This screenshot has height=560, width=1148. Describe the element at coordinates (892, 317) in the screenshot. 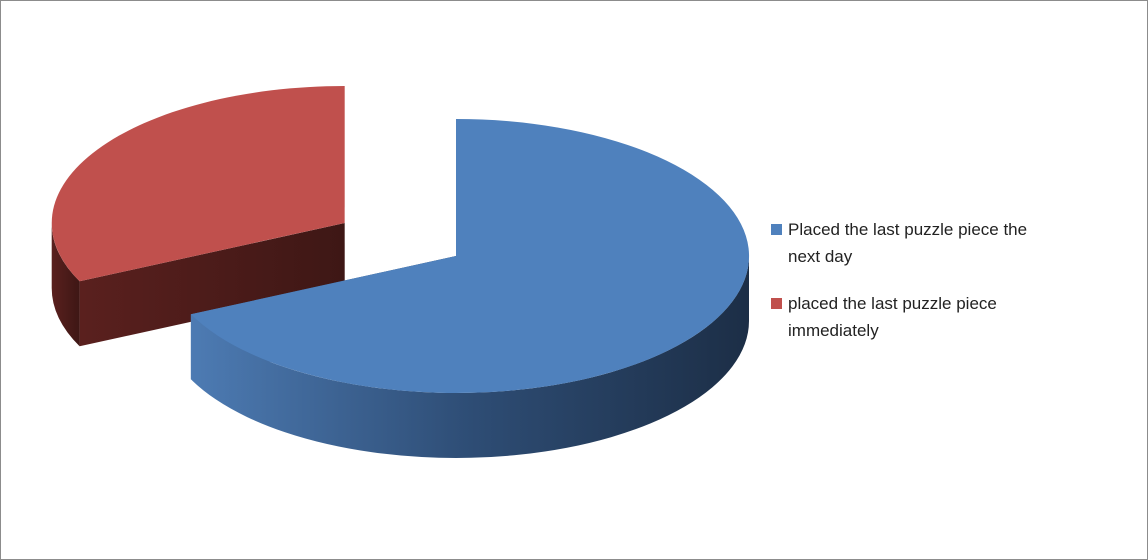

I see `legend-label: placed the last puzzle piece immediately` at that location.